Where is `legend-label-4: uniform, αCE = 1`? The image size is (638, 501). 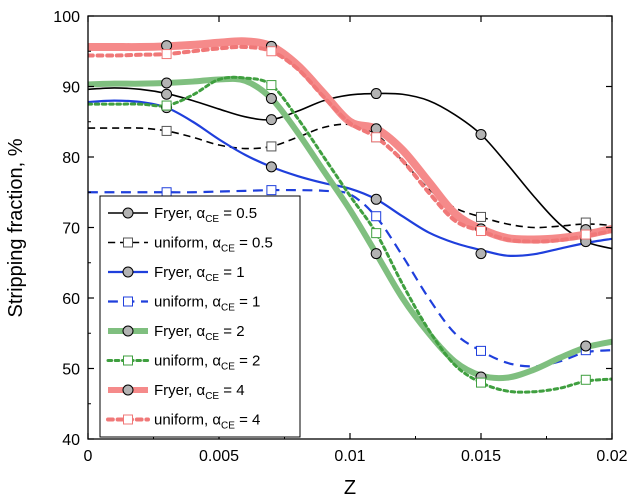
legend-label-4: uniform, αCE = 1 is located at coordinates (207, 304).